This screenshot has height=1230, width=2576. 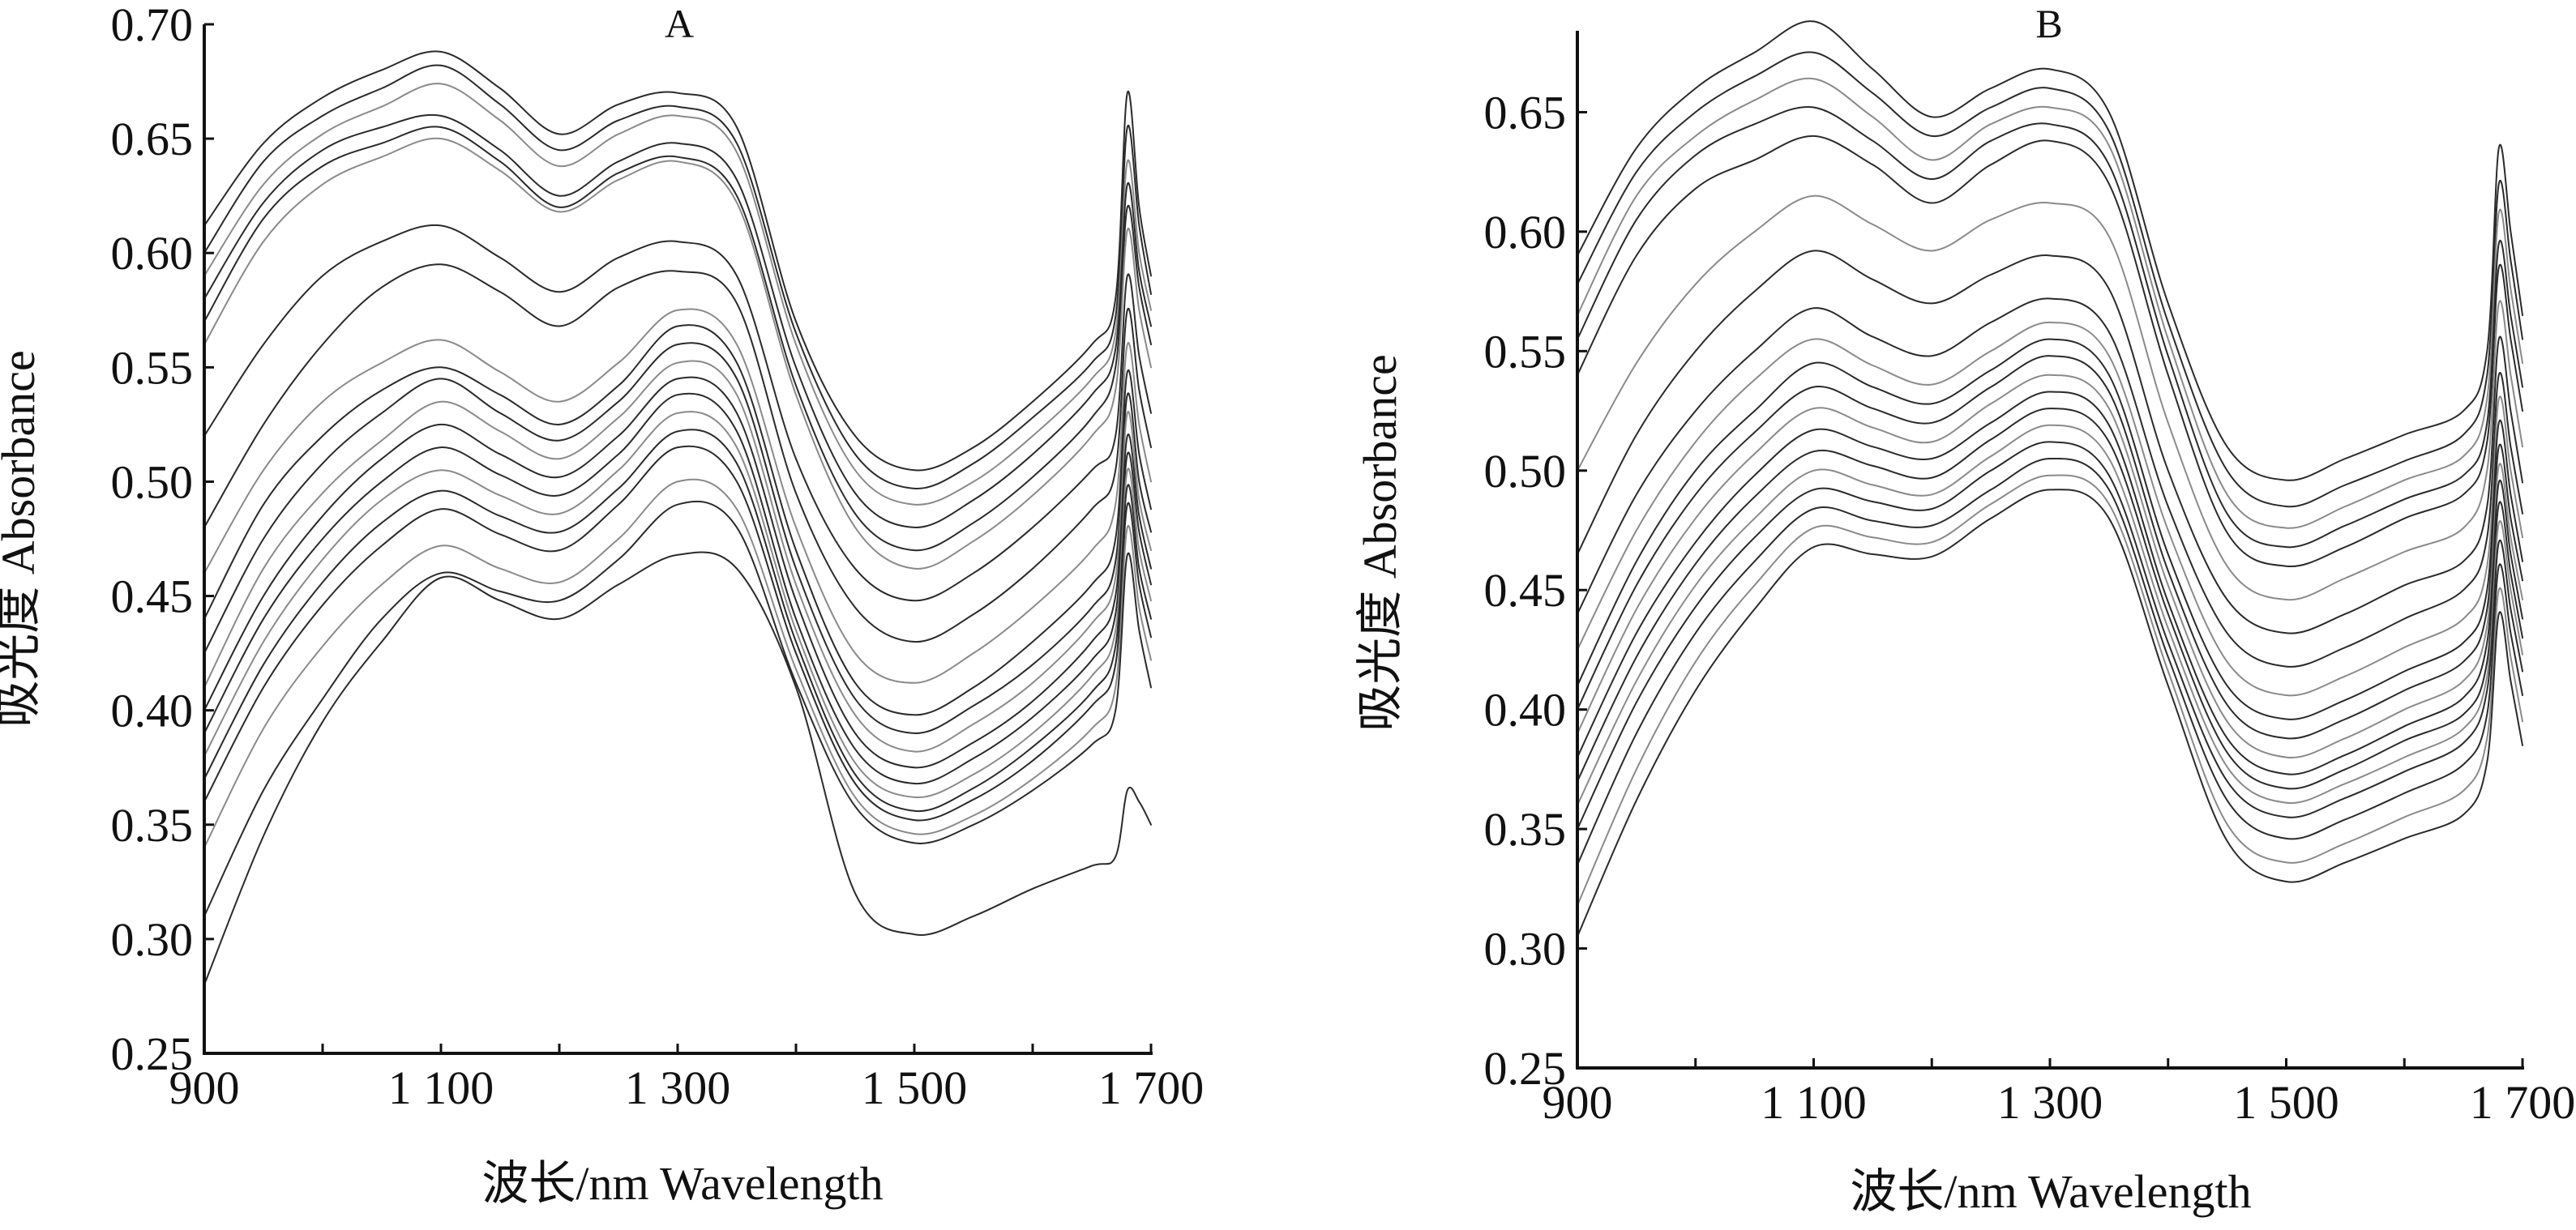 I want to click on panel-a-y-tick-label: 0.70, so click(x=152, y=25).